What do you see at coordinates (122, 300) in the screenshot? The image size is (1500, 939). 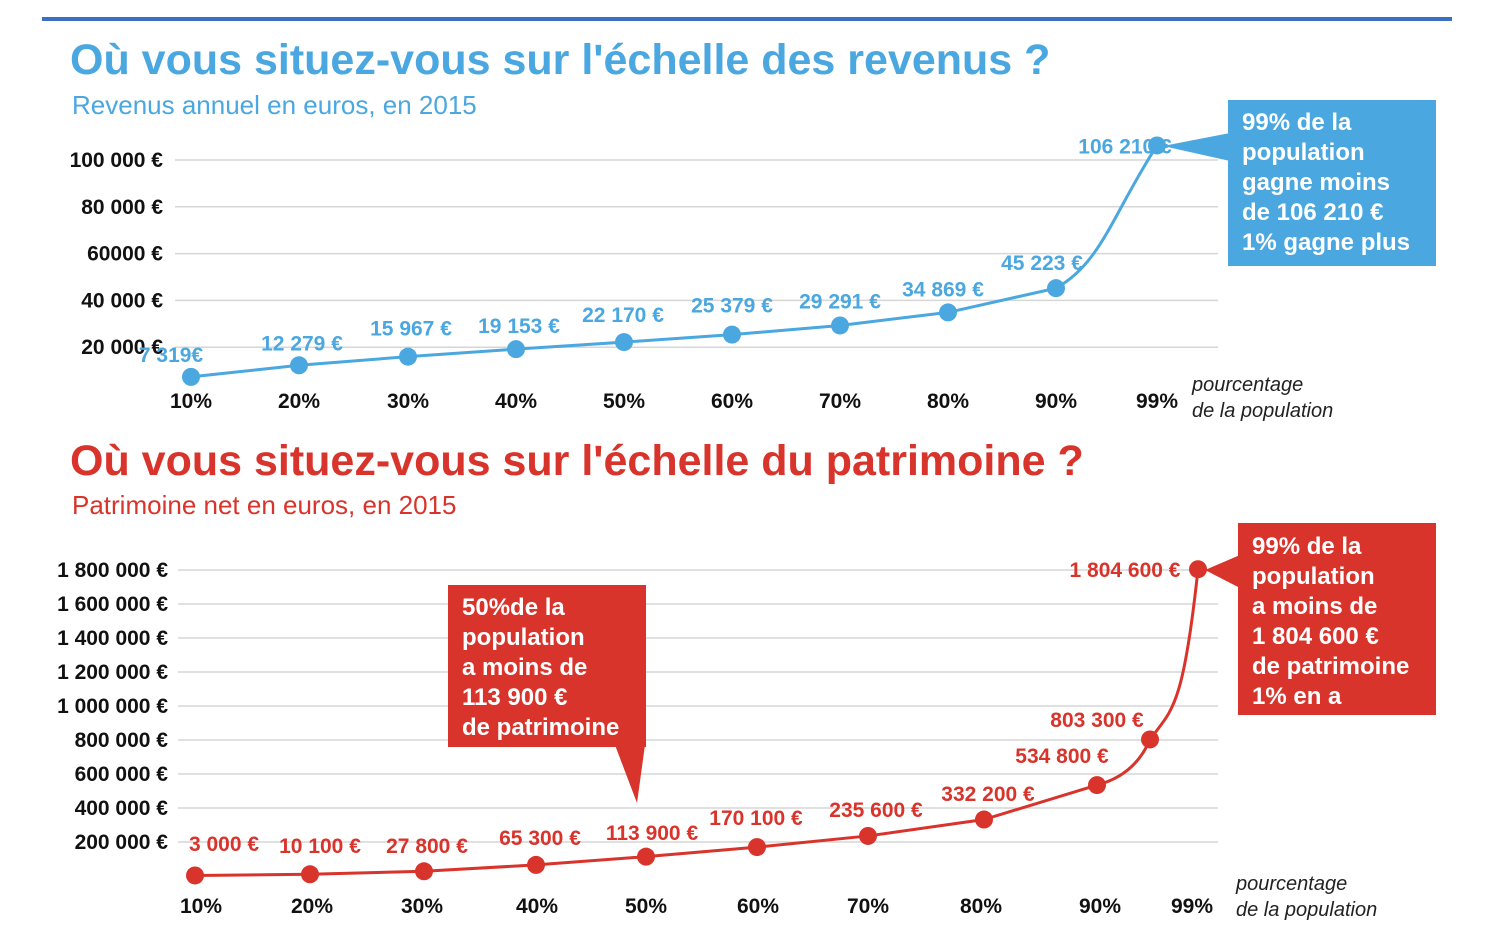 I see `y-tick-label: 40 000 €` at bounding box center [122, 300].